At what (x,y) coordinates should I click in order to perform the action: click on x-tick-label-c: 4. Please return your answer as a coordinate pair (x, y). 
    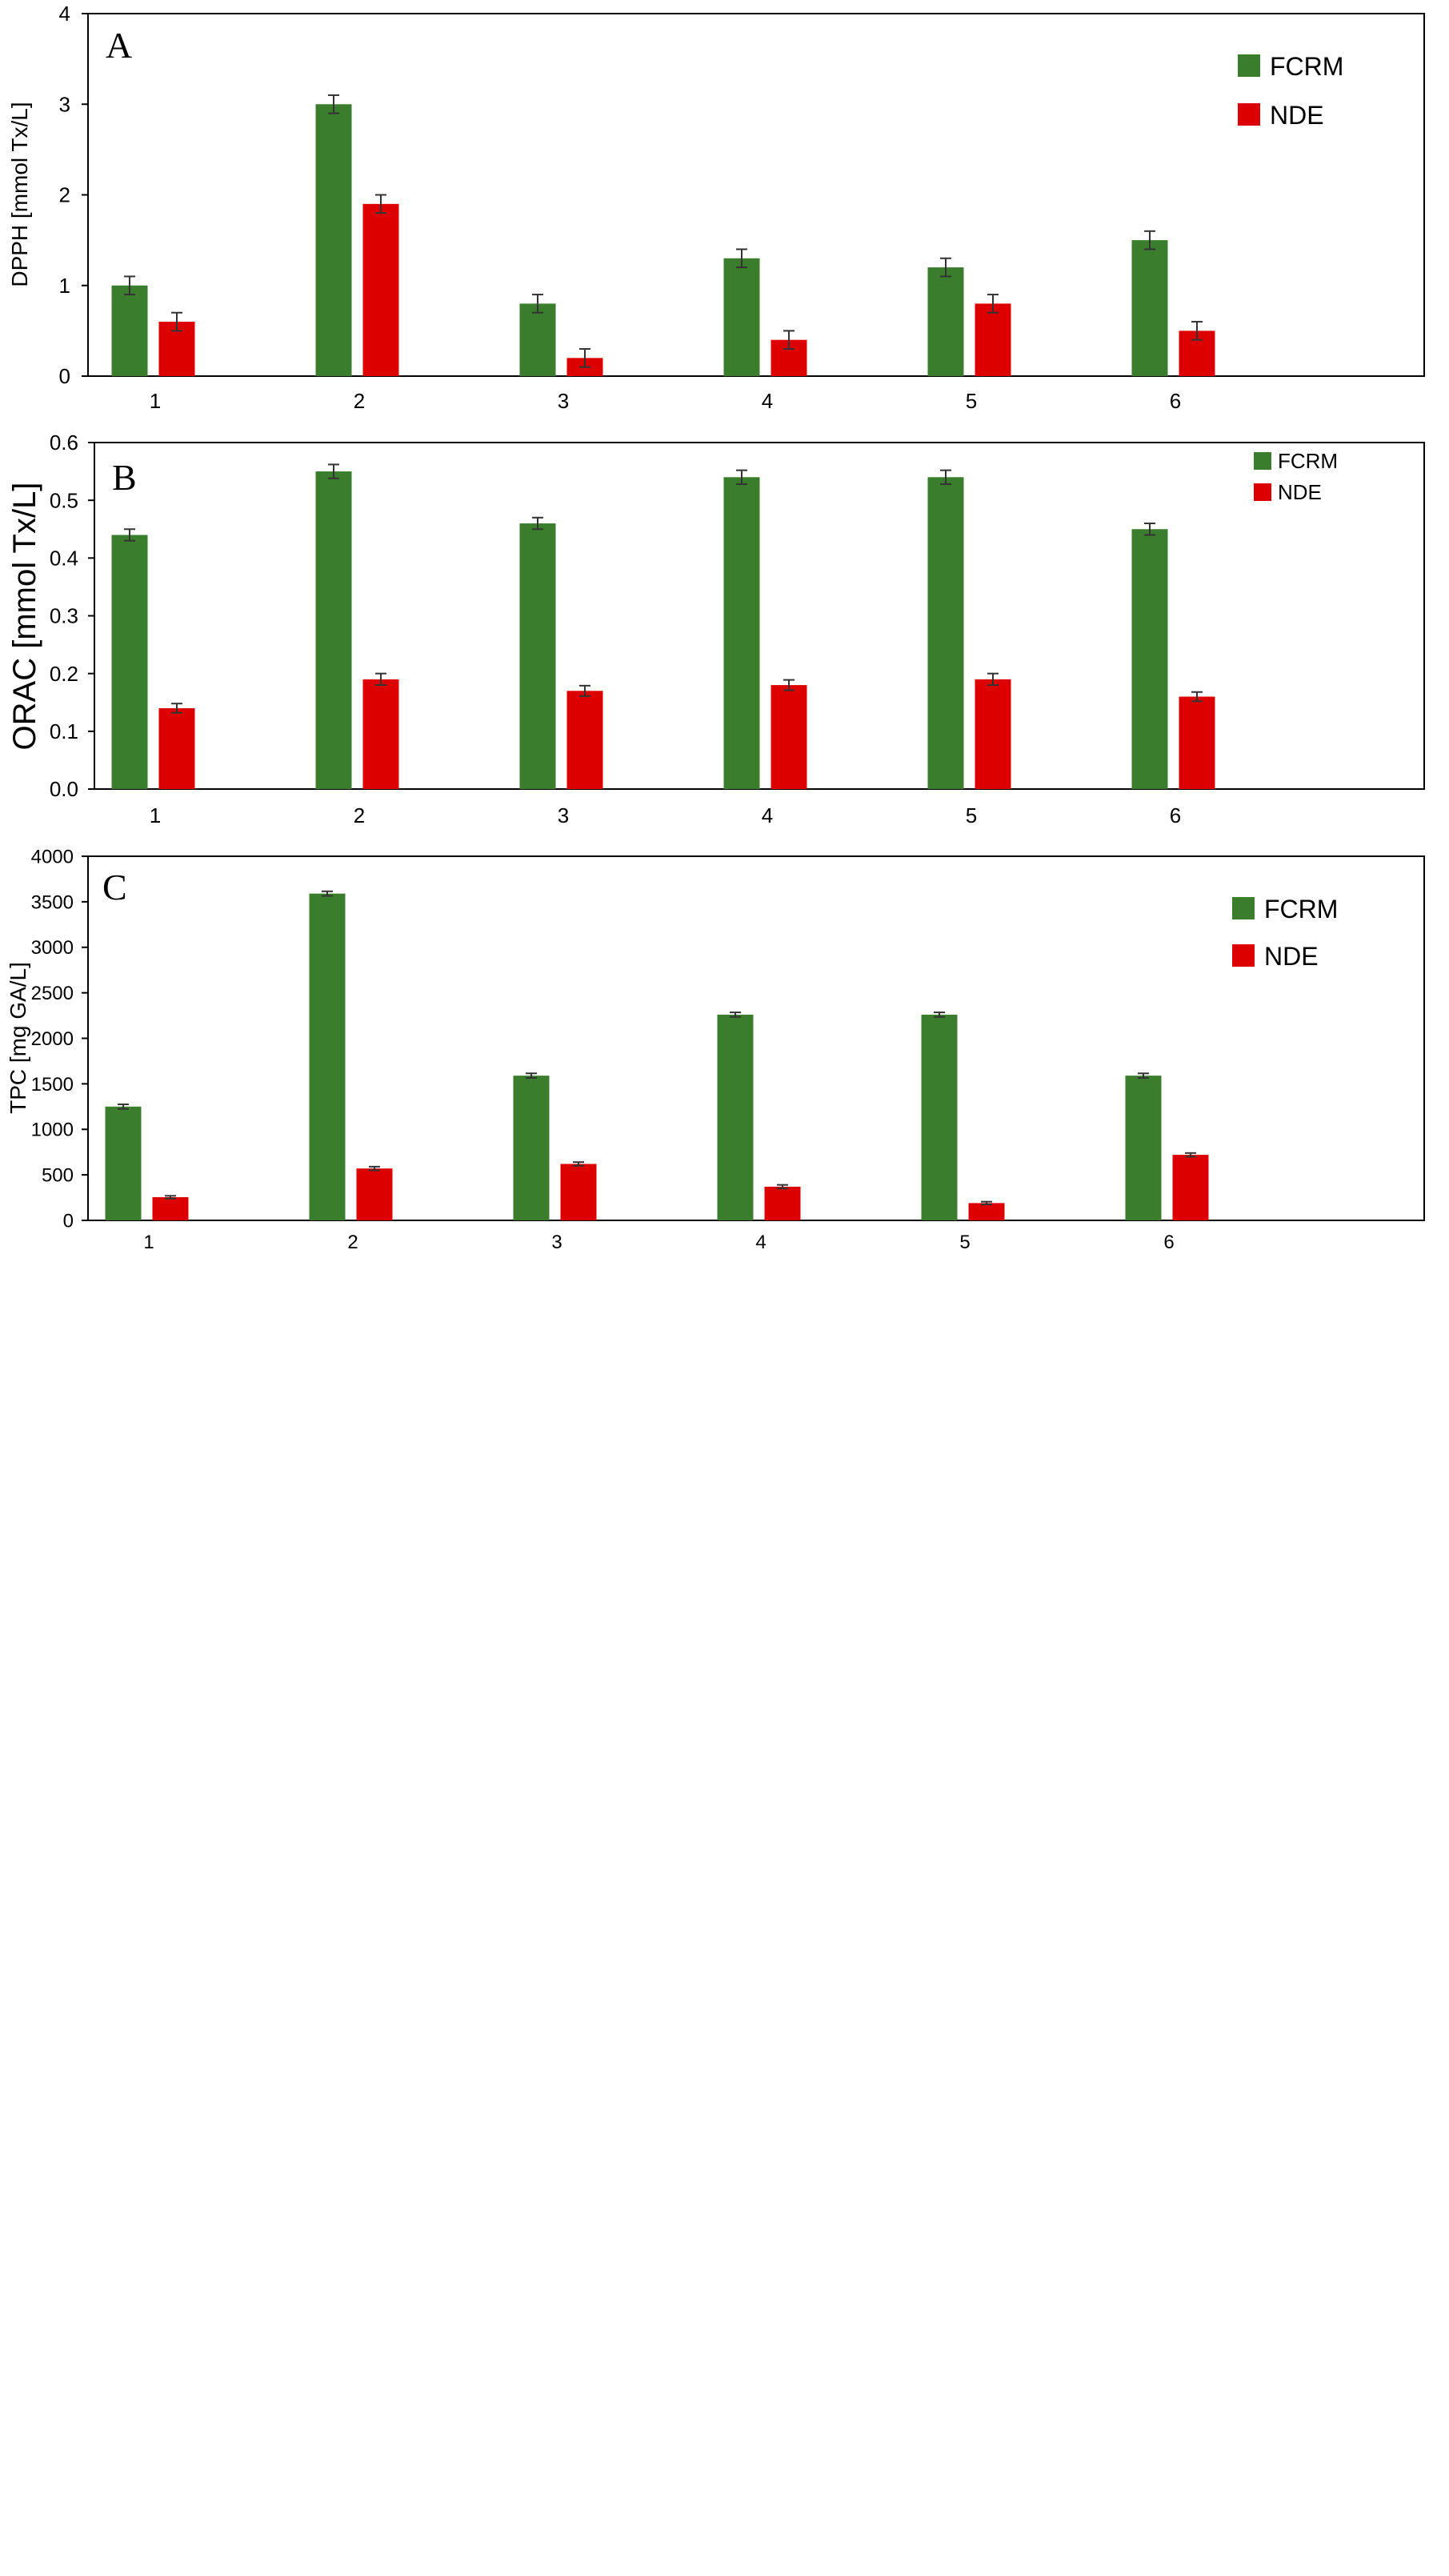
    Looking at the image, I should click on (760, 1242).